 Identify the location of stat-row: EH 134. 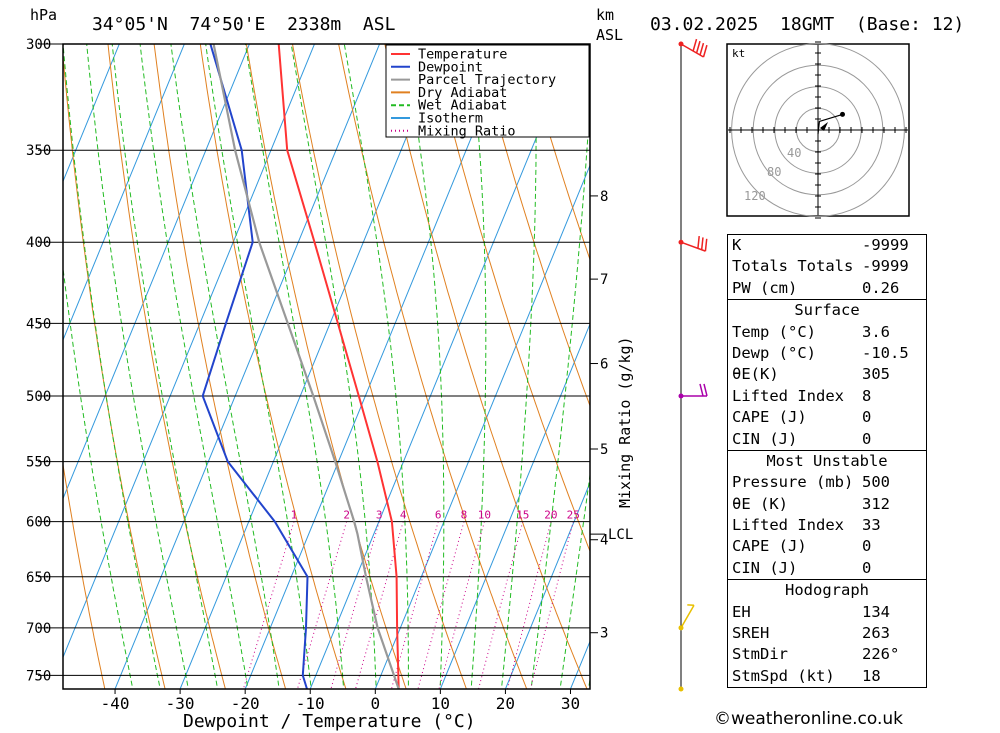
(827, 612).